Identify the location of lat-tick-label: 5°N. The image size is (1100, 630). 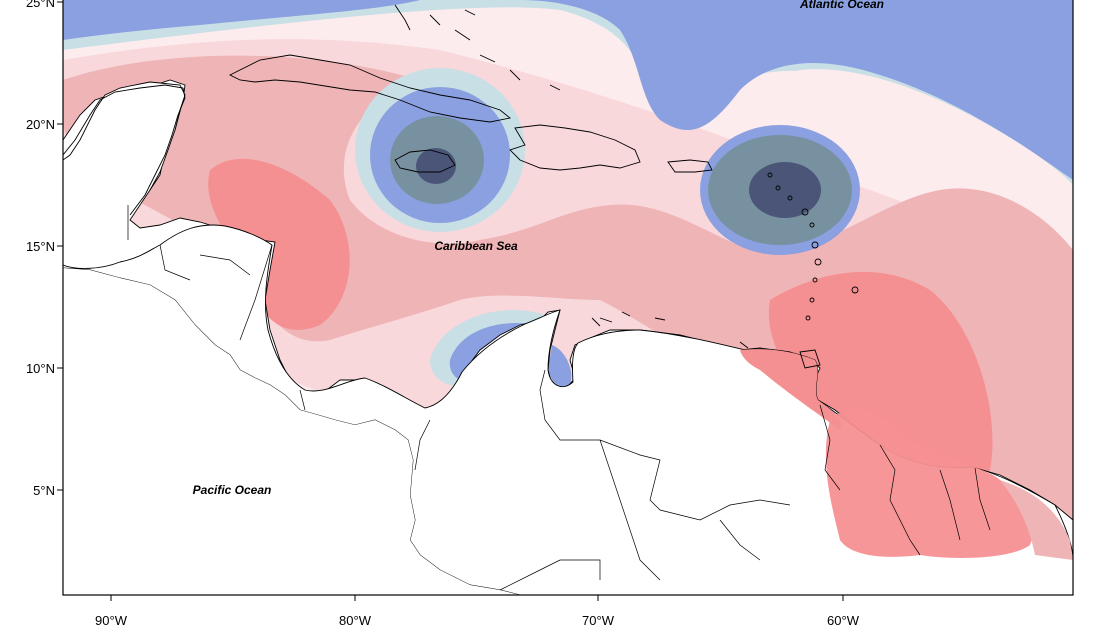
(44, 490).